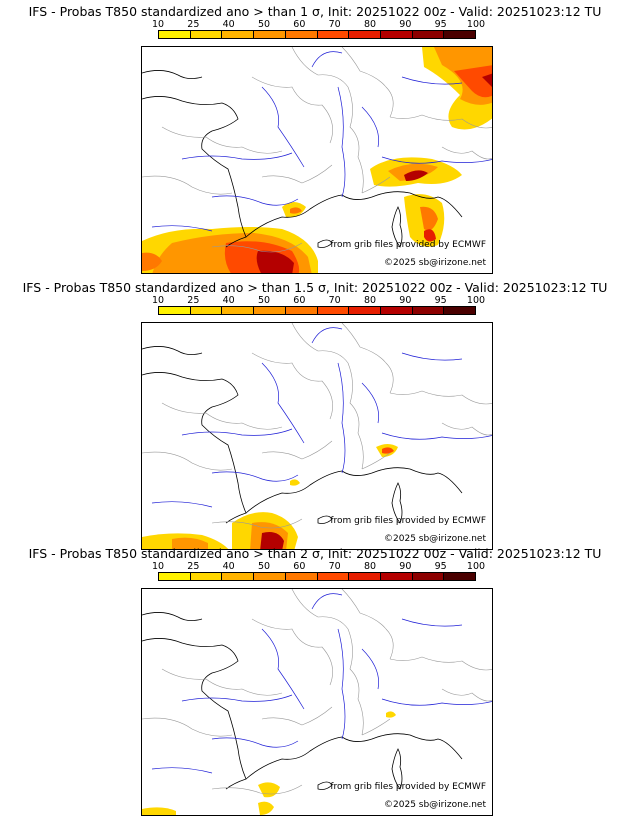  What do you see at coordinates (270, 496) in the screenshot?
I see `probability-field` at bounding box center [270, 496].